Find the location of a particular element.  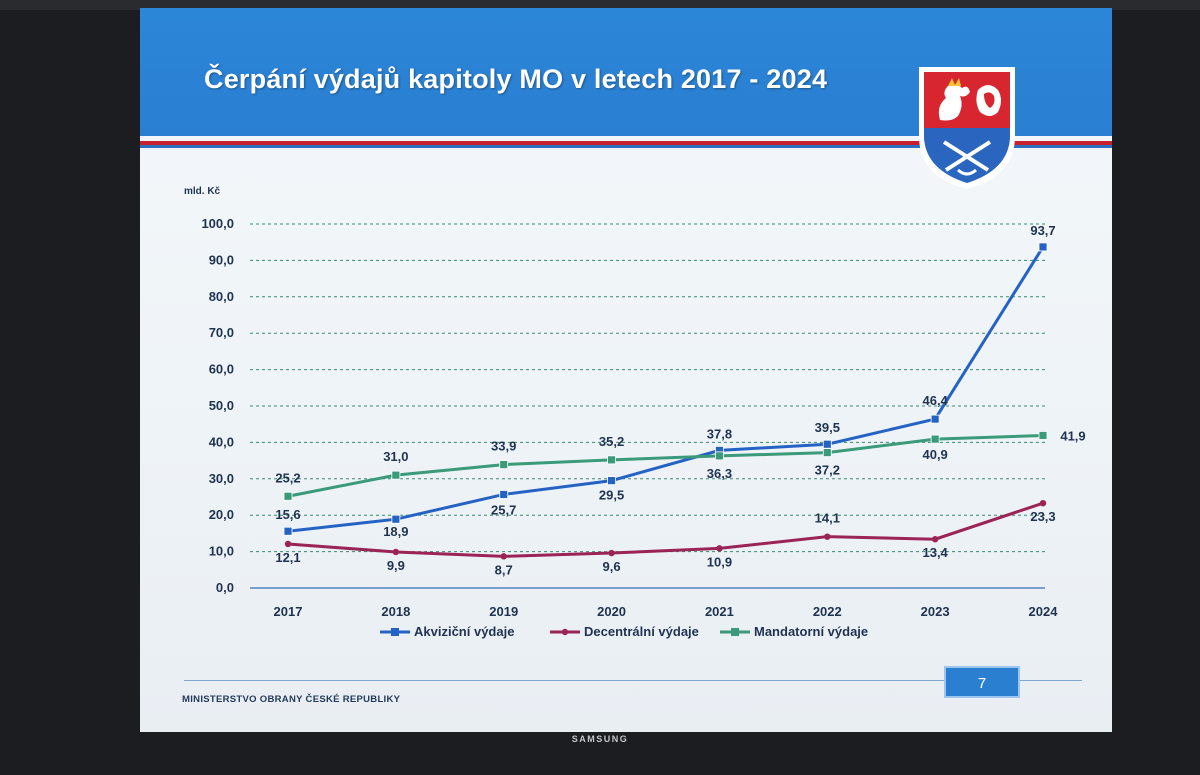

y-tick-label: 80,0 is located at coordinates (221, 296).